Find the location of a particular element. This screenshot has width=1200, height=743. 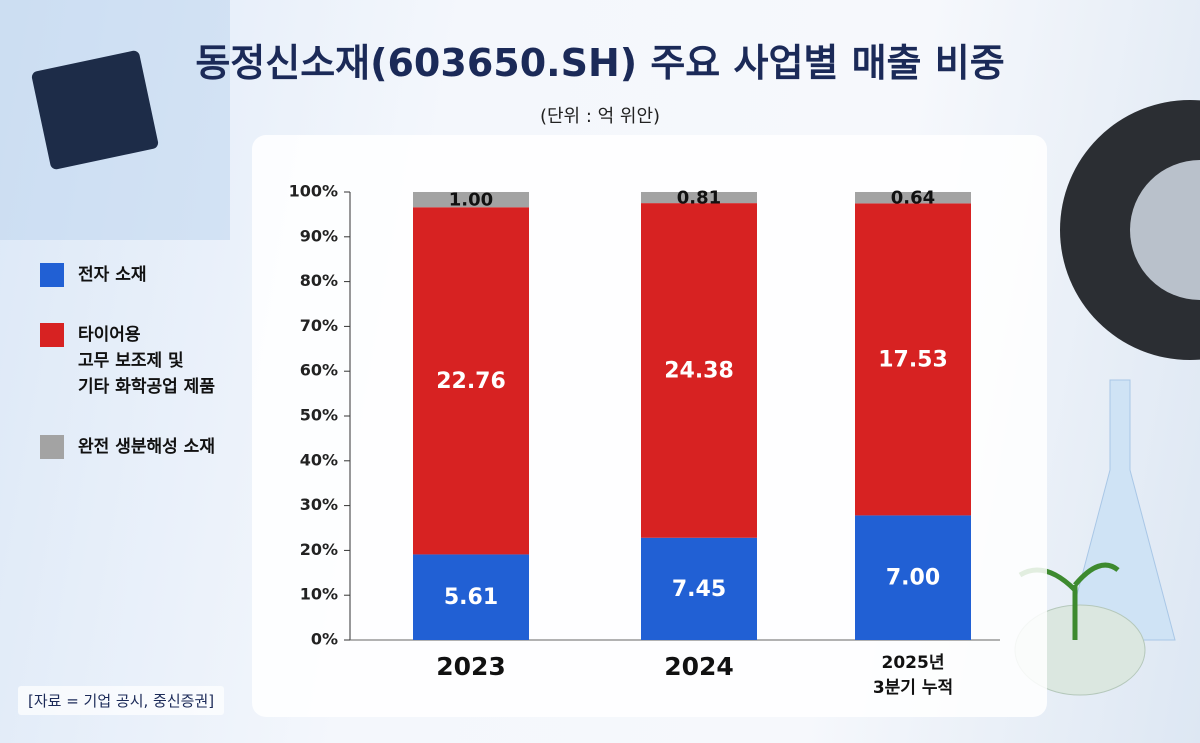

y-tick-label: 80% is located at coordinates (319, 280).